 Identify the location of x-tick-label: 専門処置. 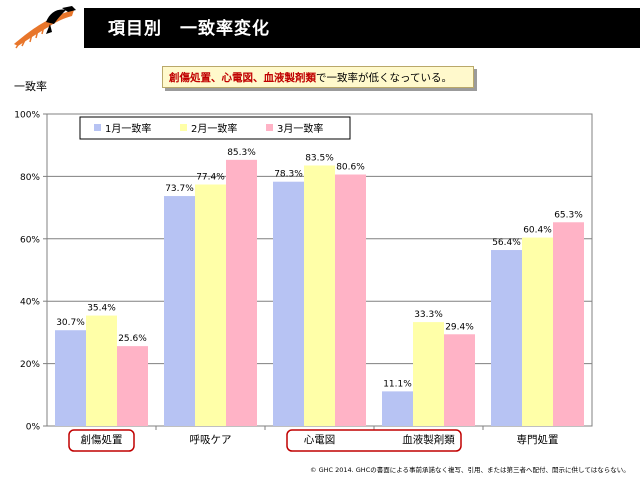
(538, 439).